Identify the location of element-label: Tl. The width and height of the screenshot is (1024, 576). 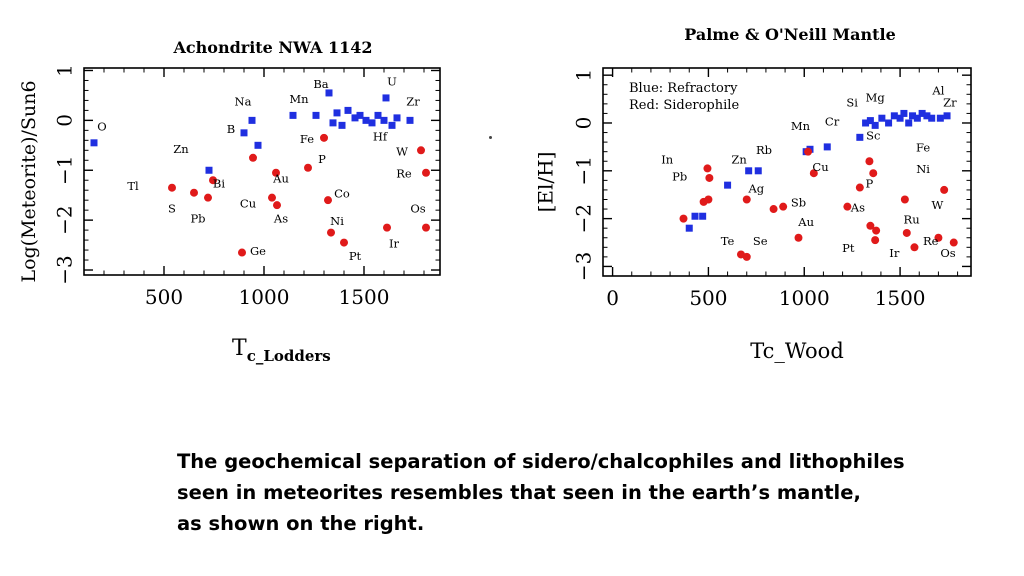
(133, 186).